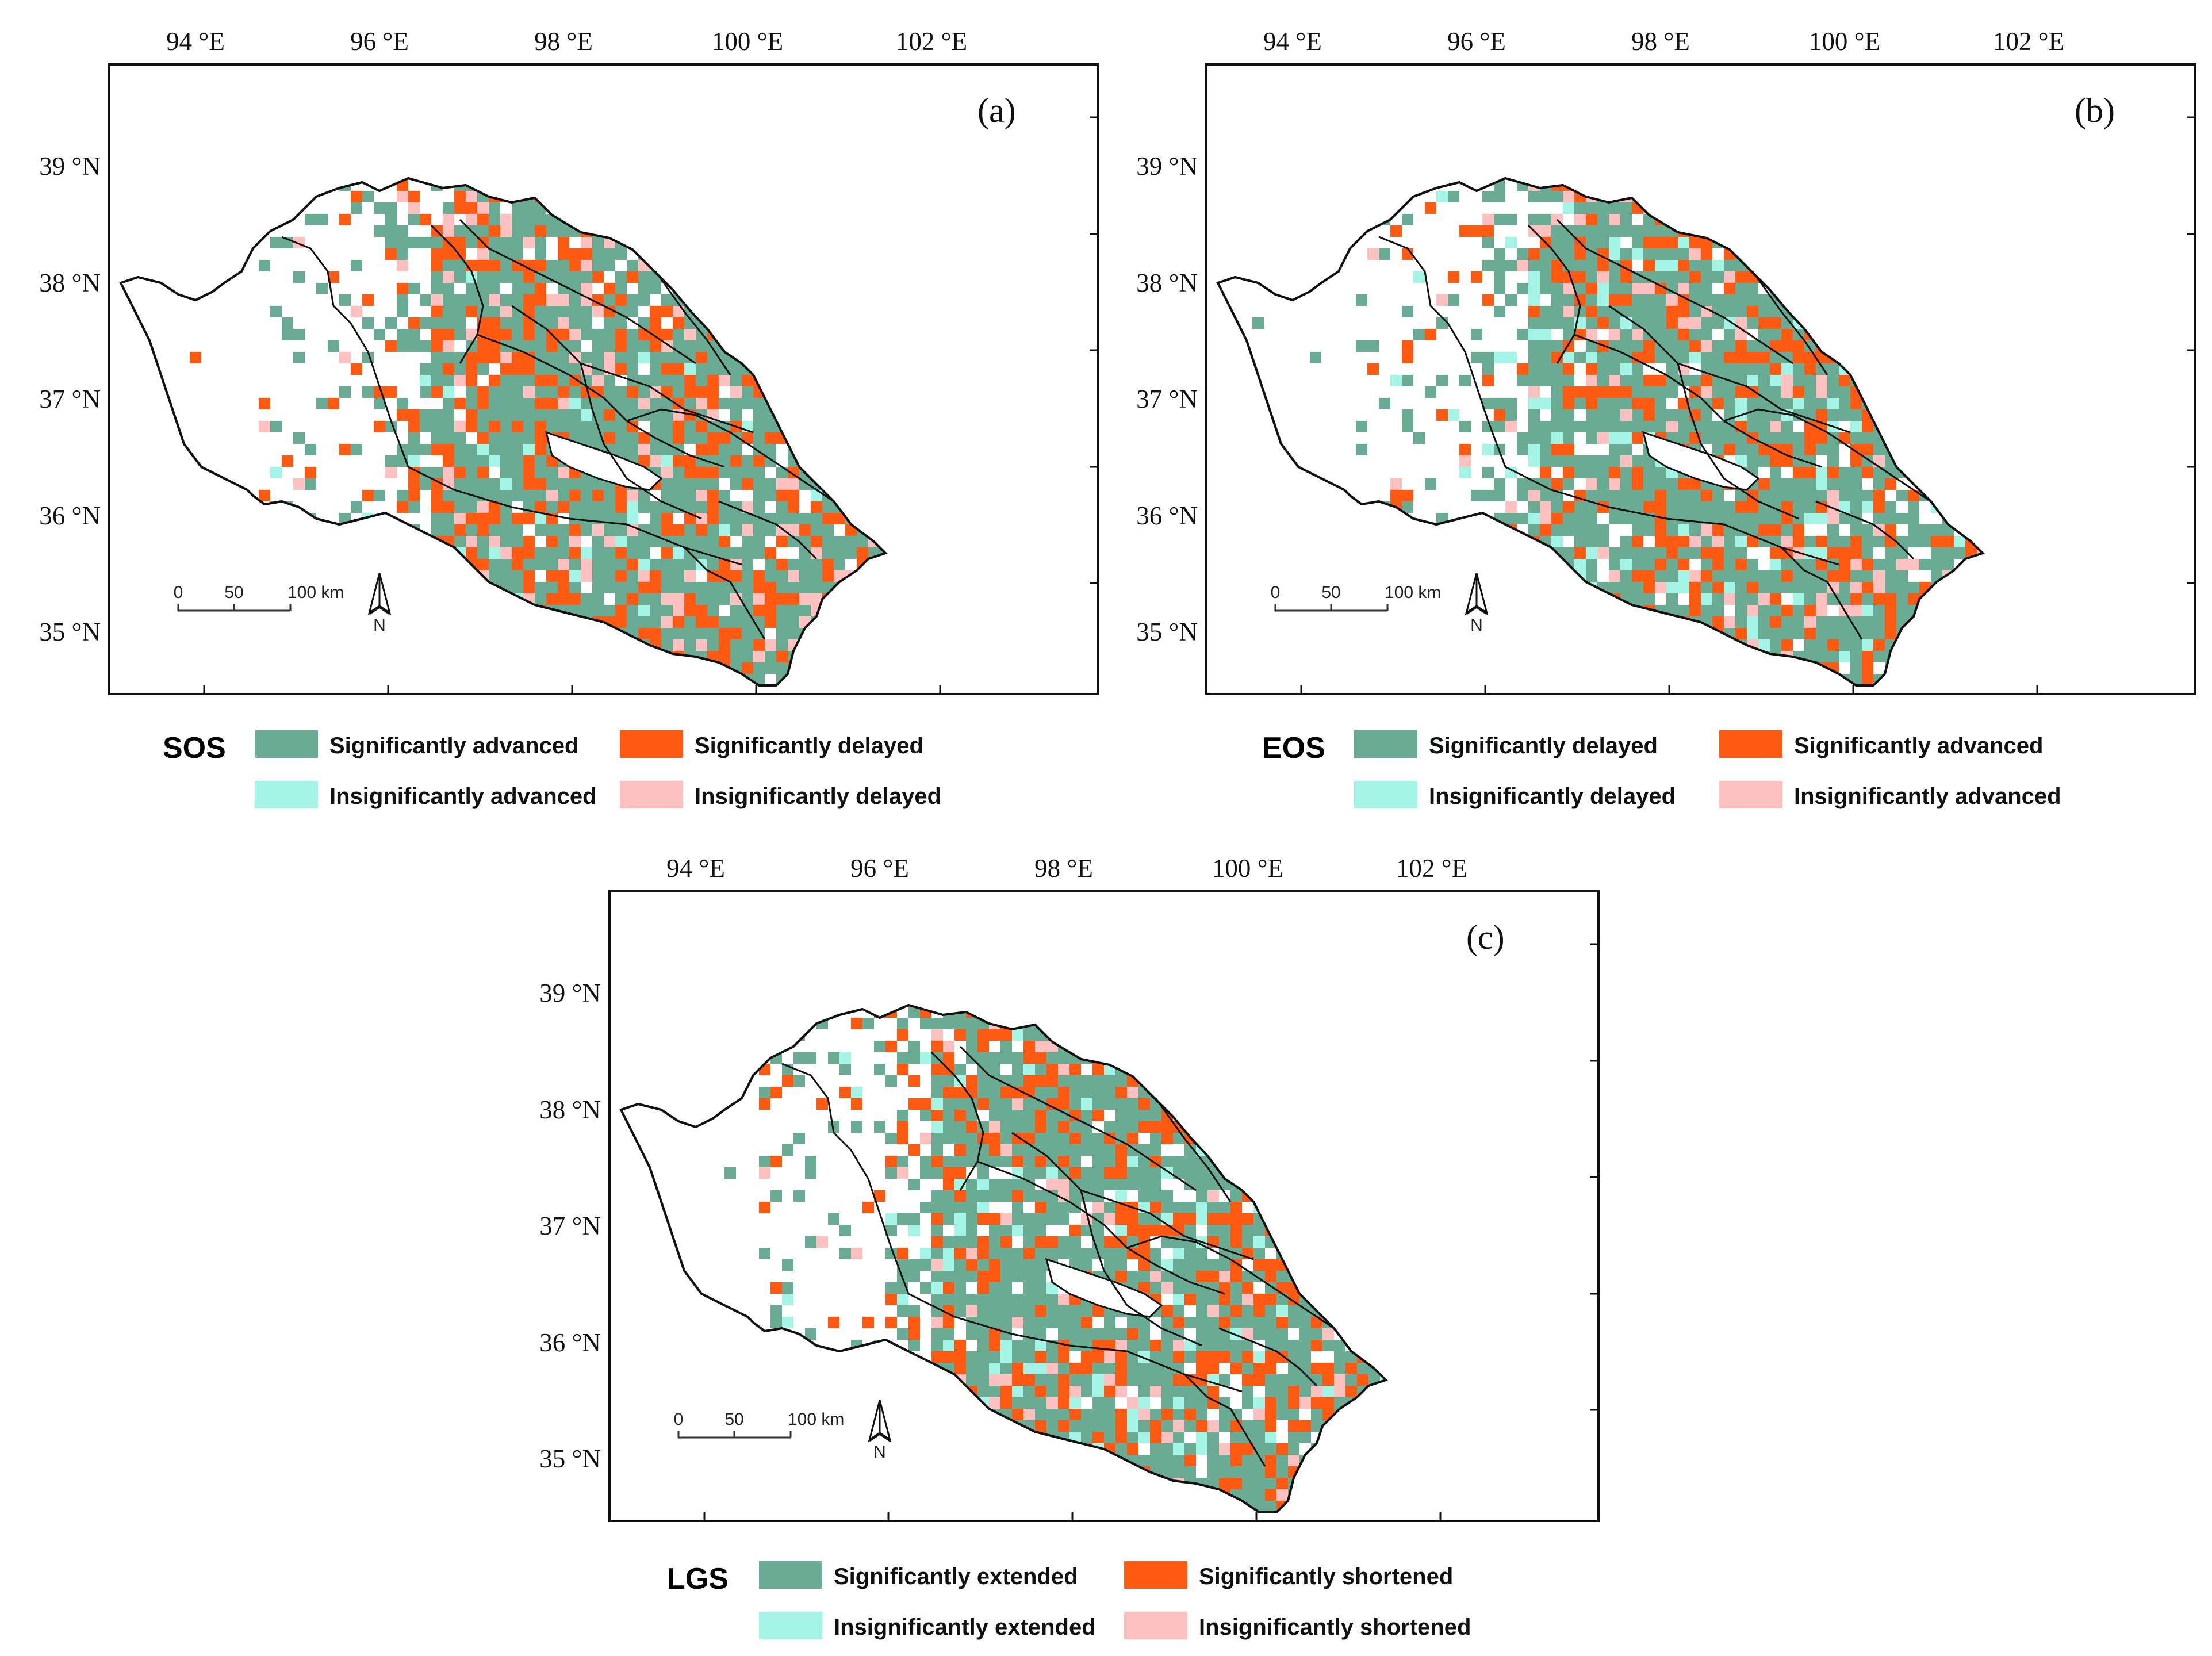 Image resolution: width=2212 pixels, height=1656 pixels. Describe the element at coordinates (379, 625) in the screenshot. I see `north-label: N` at that location.